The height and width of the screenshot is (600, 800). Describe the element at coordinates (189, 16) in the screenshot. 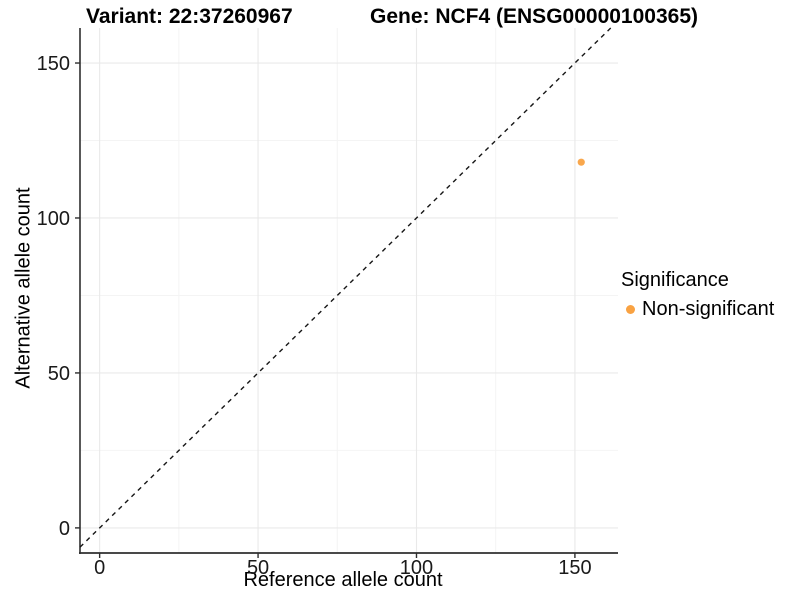

I see `plot-title-variant: Variant: 22:37260967` at that location.